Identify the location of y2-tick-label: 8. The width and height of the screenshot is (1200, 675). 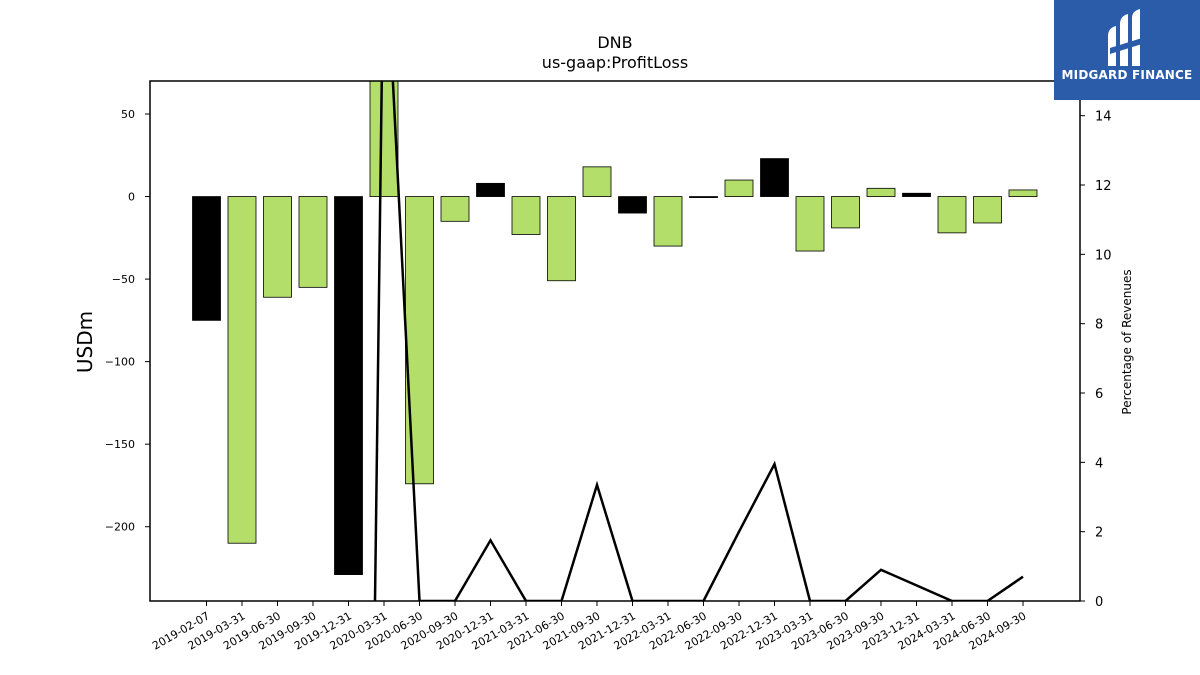
(1099, 325).